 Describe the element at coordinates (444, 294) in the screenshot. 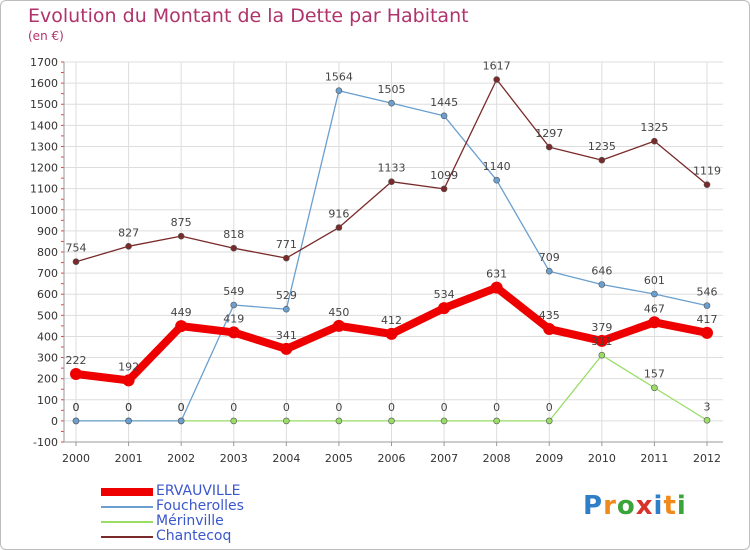

I see `data-label: 534` at that location.